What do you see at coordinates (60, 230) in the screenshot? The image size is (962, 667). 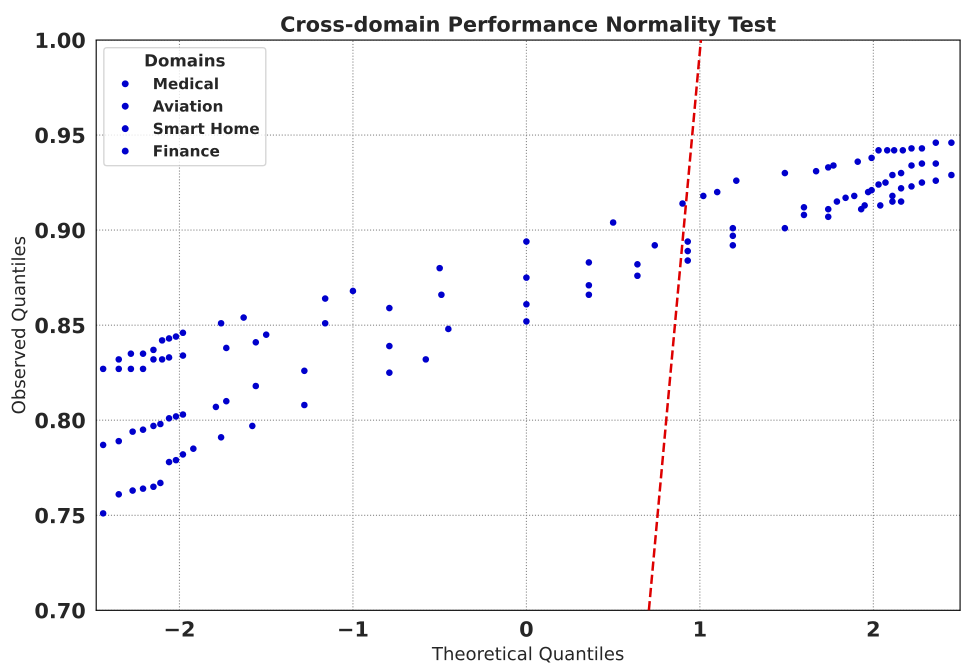 I see `y-tick-label: 0.90` at bounding box center [60, 230].